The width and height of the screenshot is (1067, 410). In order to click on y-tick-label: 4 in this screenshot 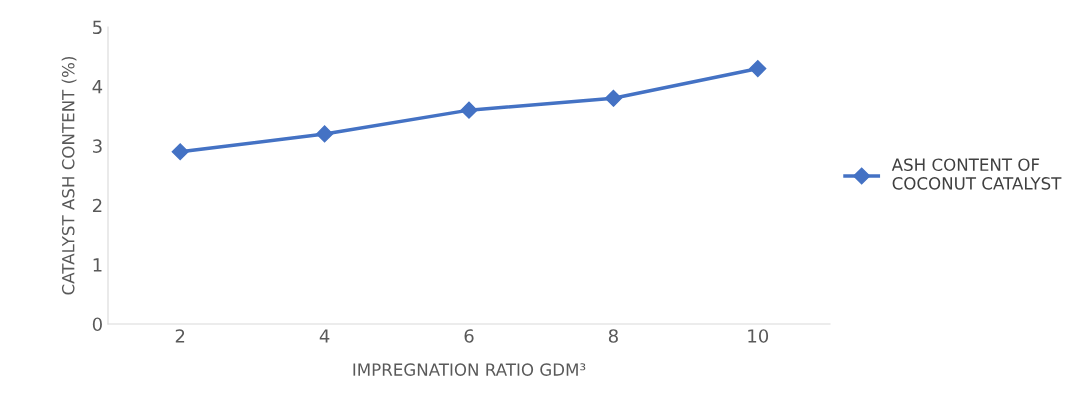, I will do `click(97, 87)`.